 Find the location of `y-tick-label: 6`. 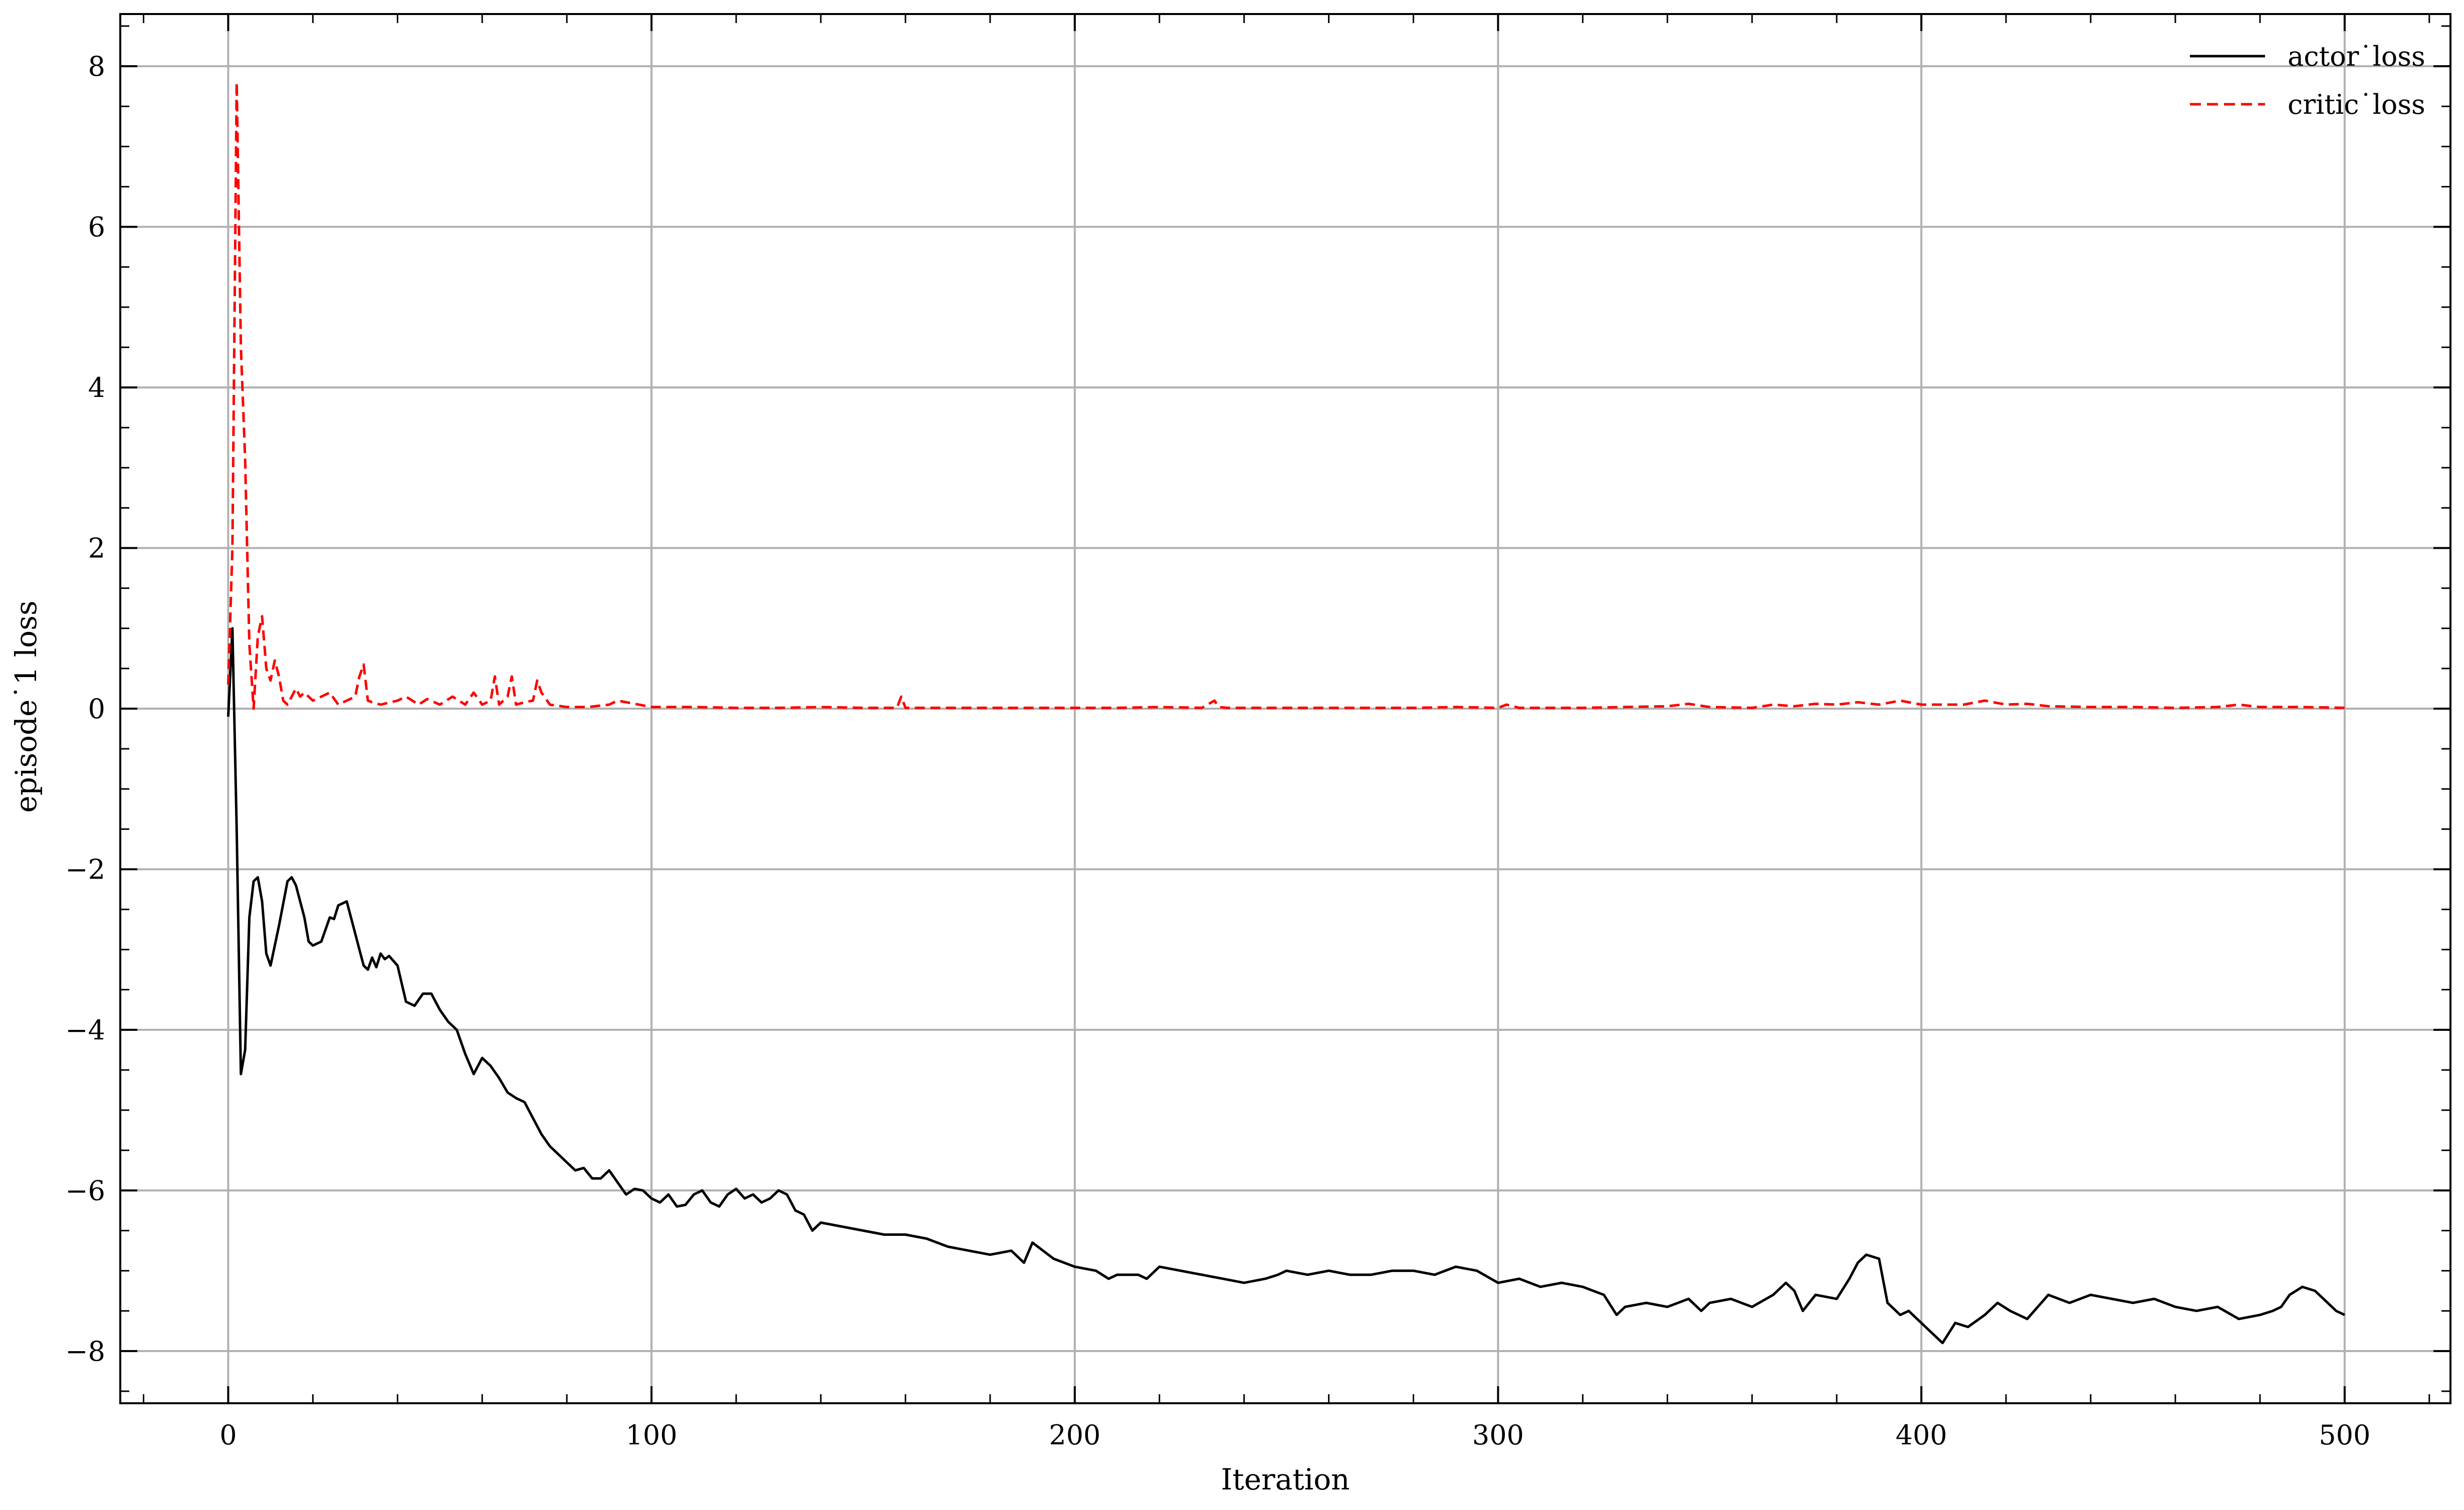

y-tick-label: 6 is located at coordinates (96, 227).